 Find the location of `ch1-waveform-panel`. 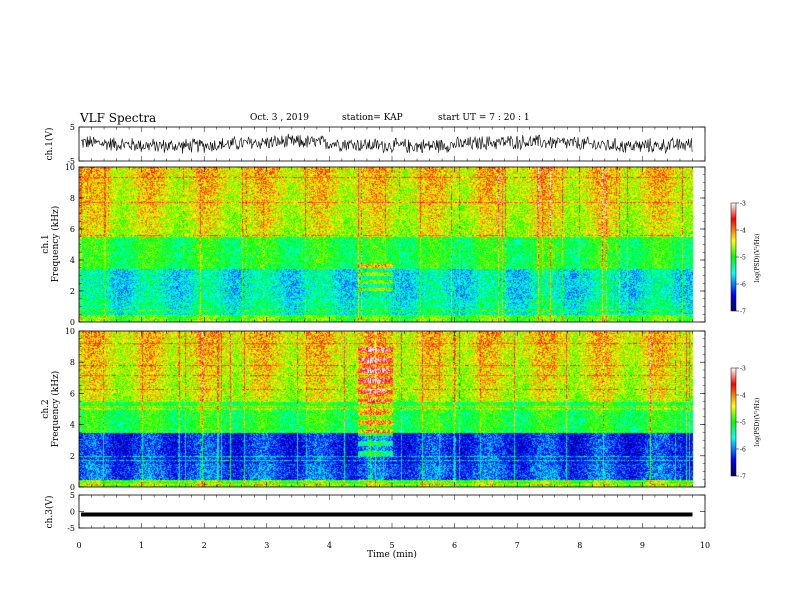

ch1-waveform-panel is located at coordinates (392, 144).